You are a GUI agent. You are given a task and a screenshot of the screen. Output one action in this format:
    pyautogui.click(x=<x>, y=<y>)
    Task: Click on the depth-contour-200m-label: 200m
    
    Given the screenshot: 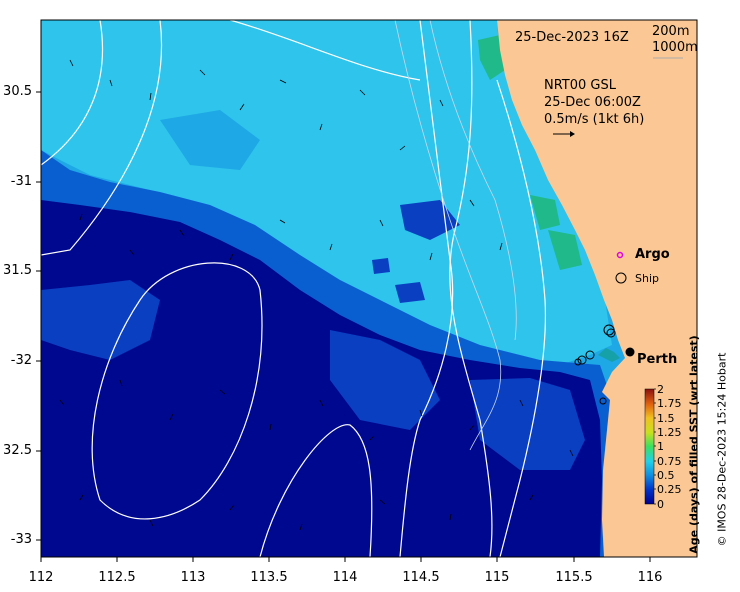 What is the action you would take?
    pyautogui.click(x=671, y=31)
    